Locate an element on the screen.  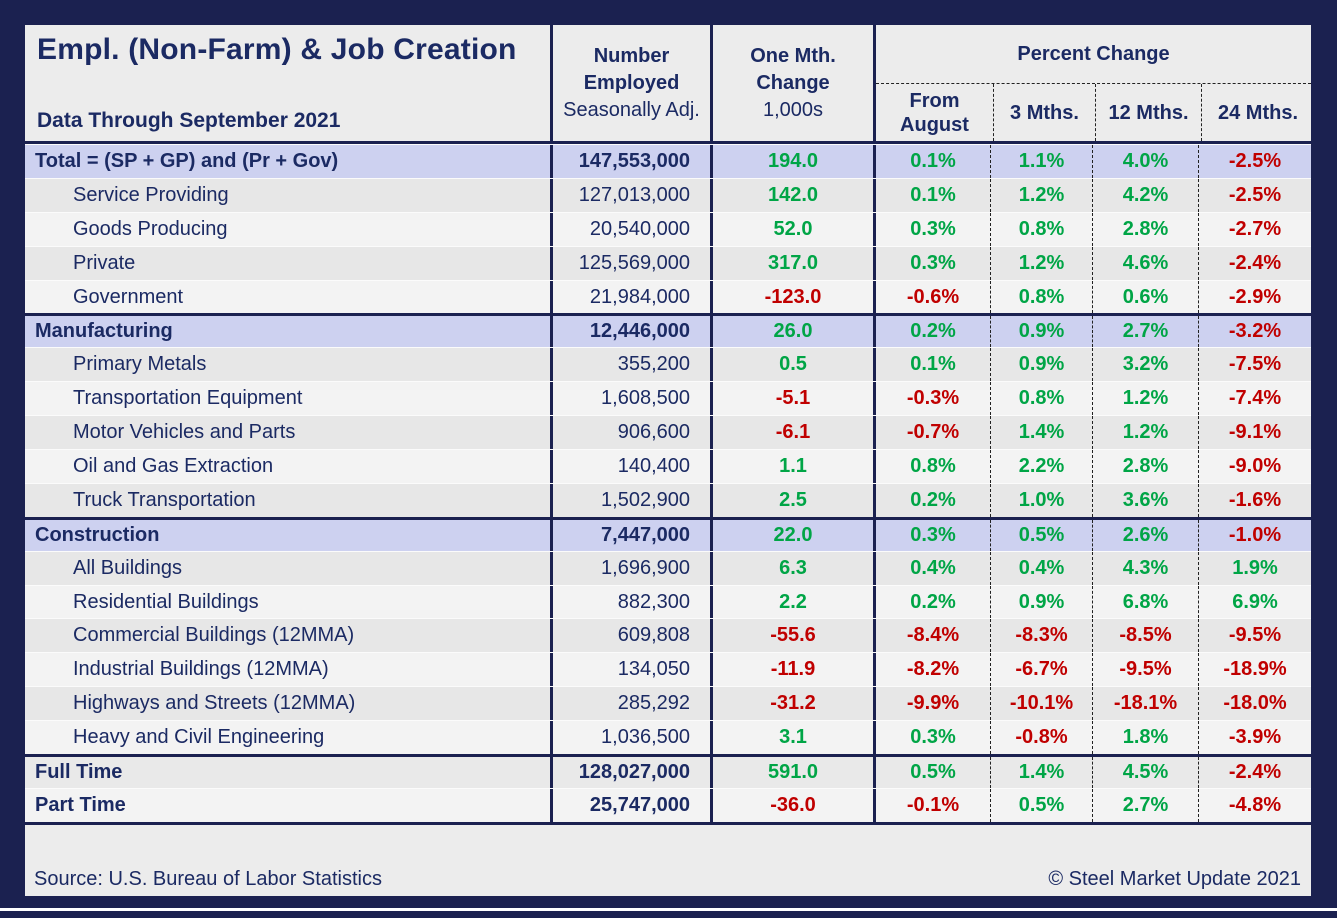
row-label: Truck Transportation is located at coordinates (164, 499).